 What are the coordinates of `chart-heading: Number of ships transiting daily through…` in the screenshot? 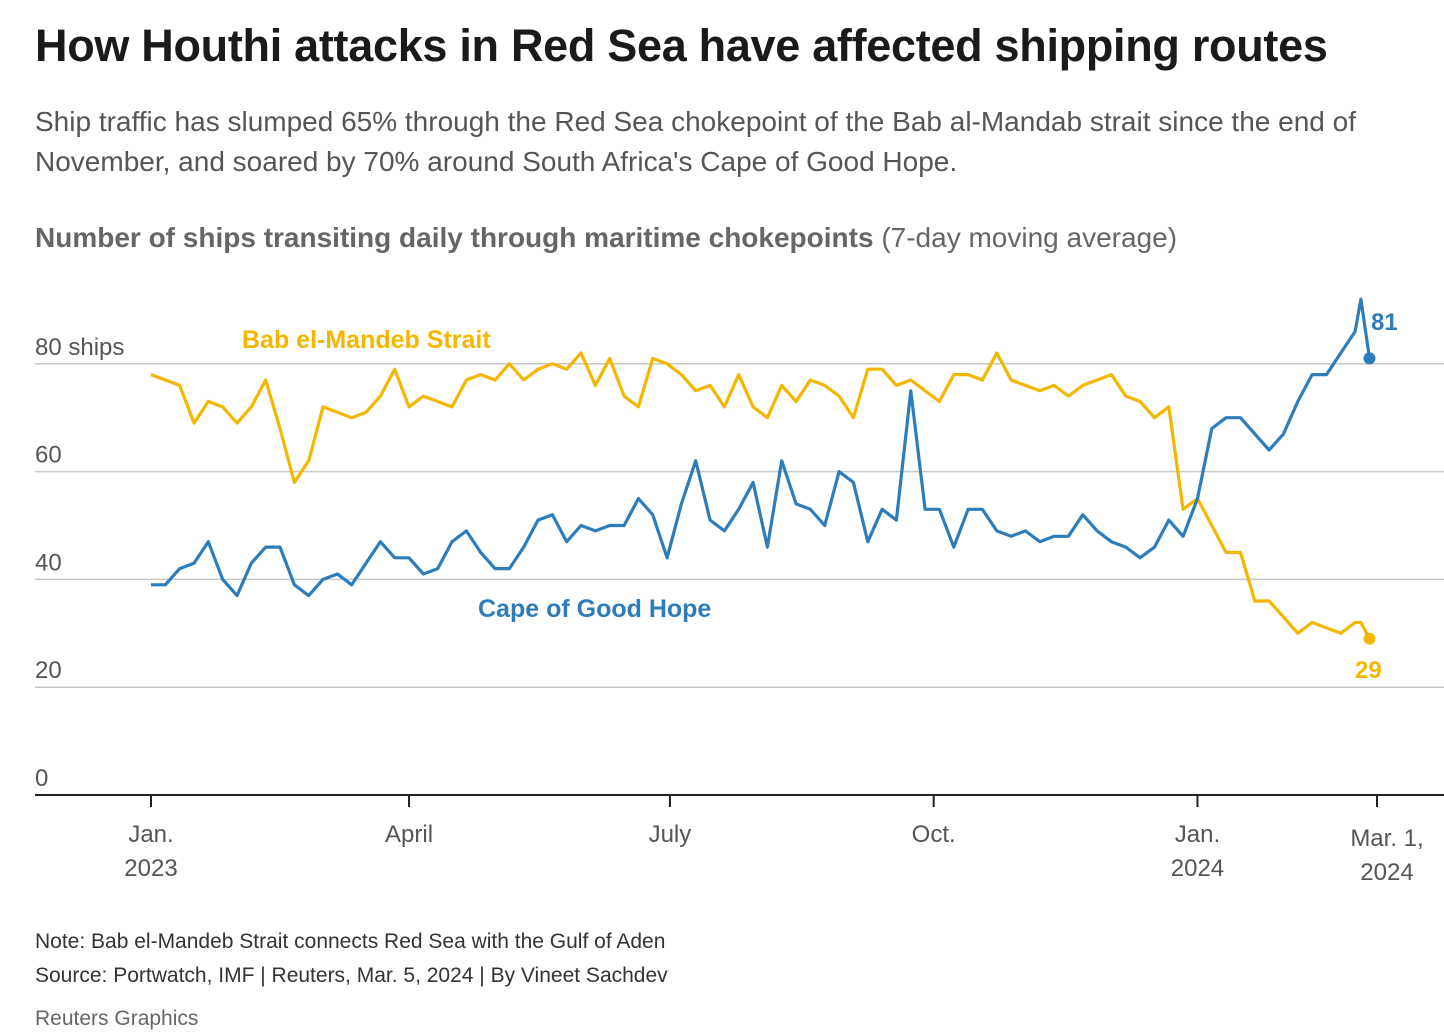 It's located at (606, 238).